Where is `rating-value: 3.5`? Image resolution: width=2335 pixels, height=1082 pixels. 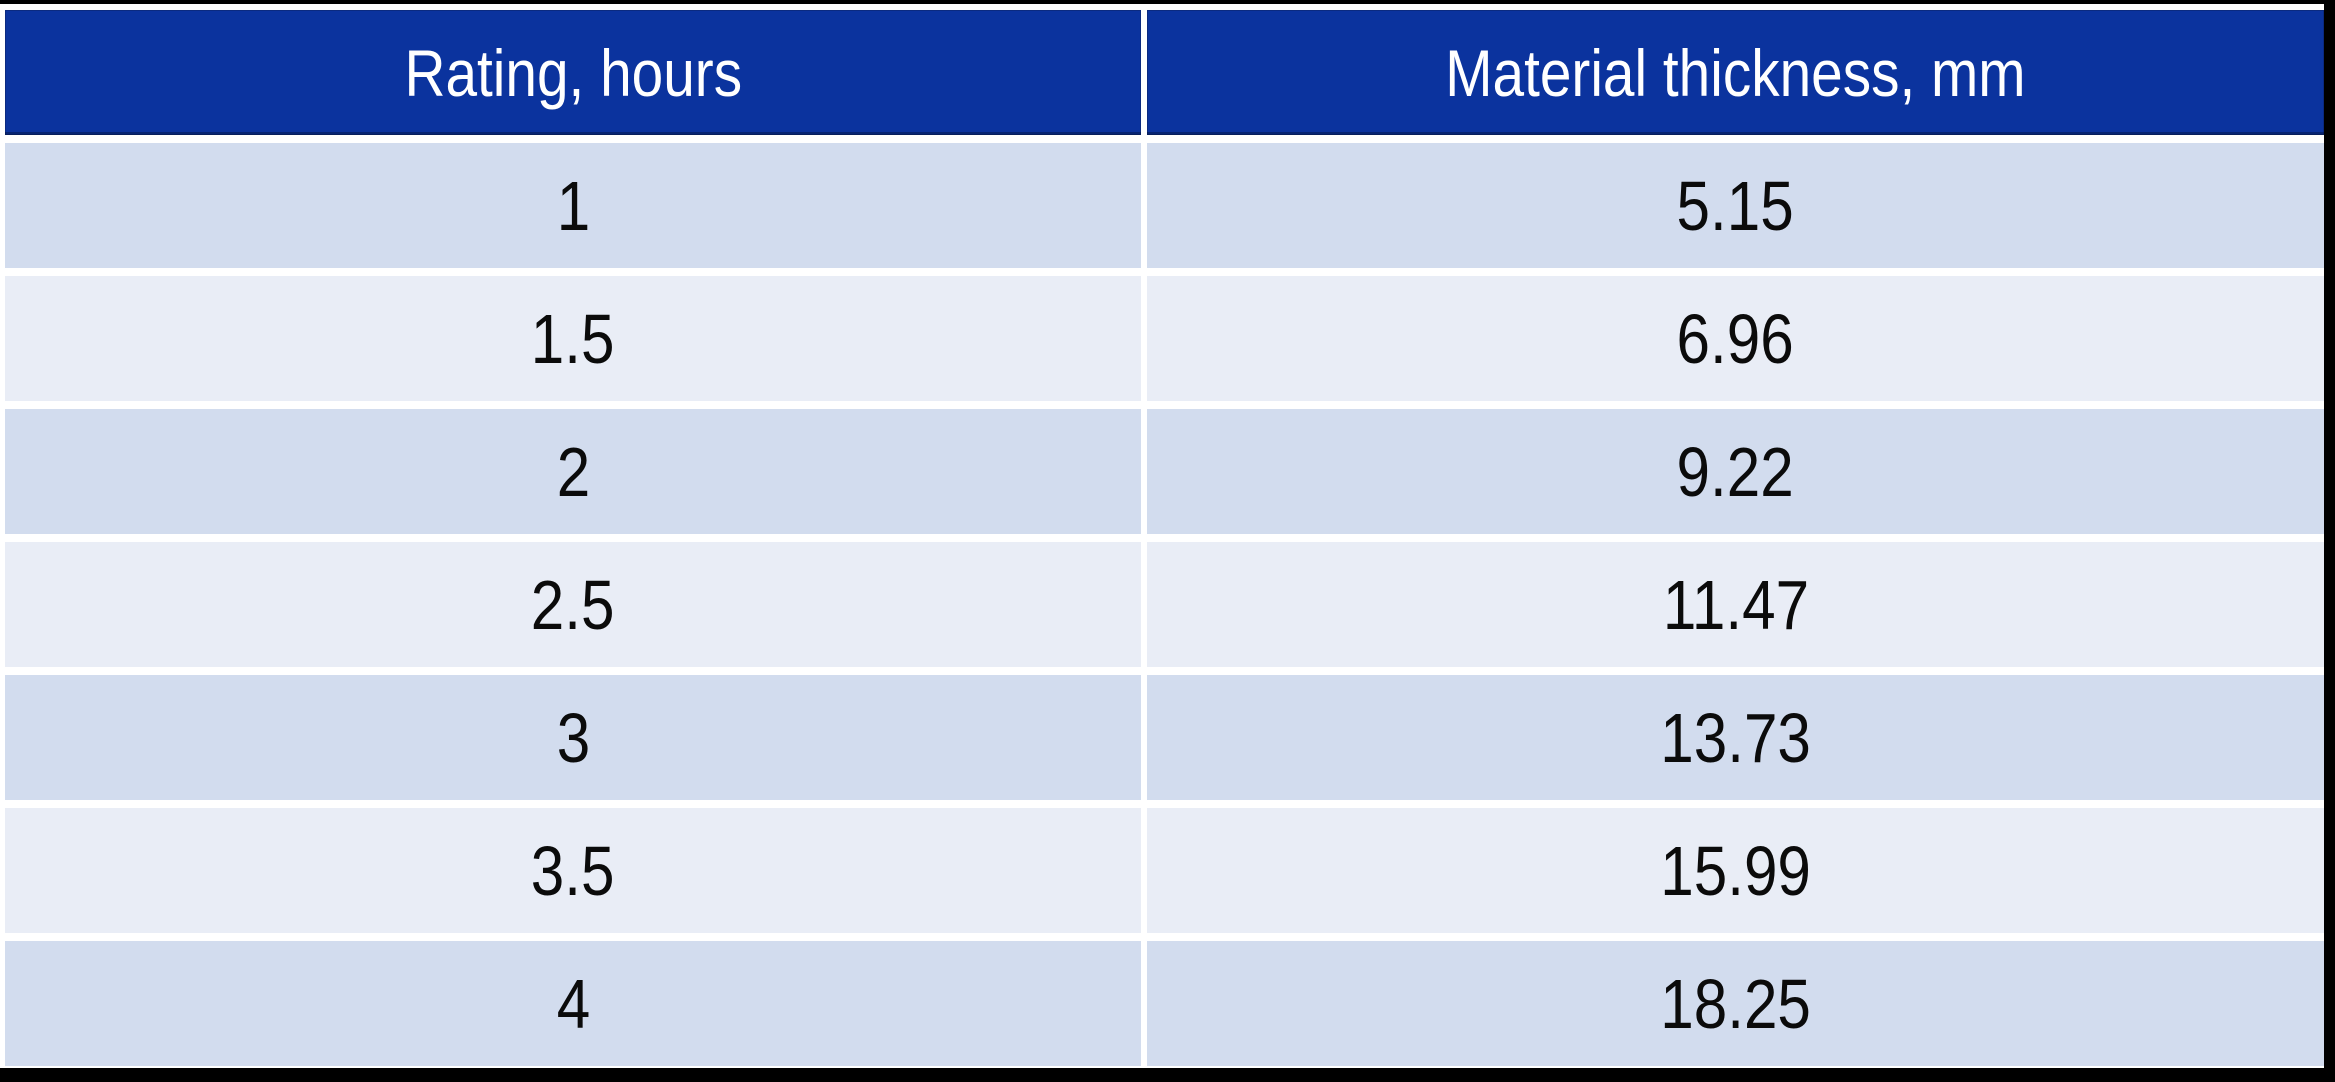
rating-value: 3.5 is located at coordinates (573, 870).